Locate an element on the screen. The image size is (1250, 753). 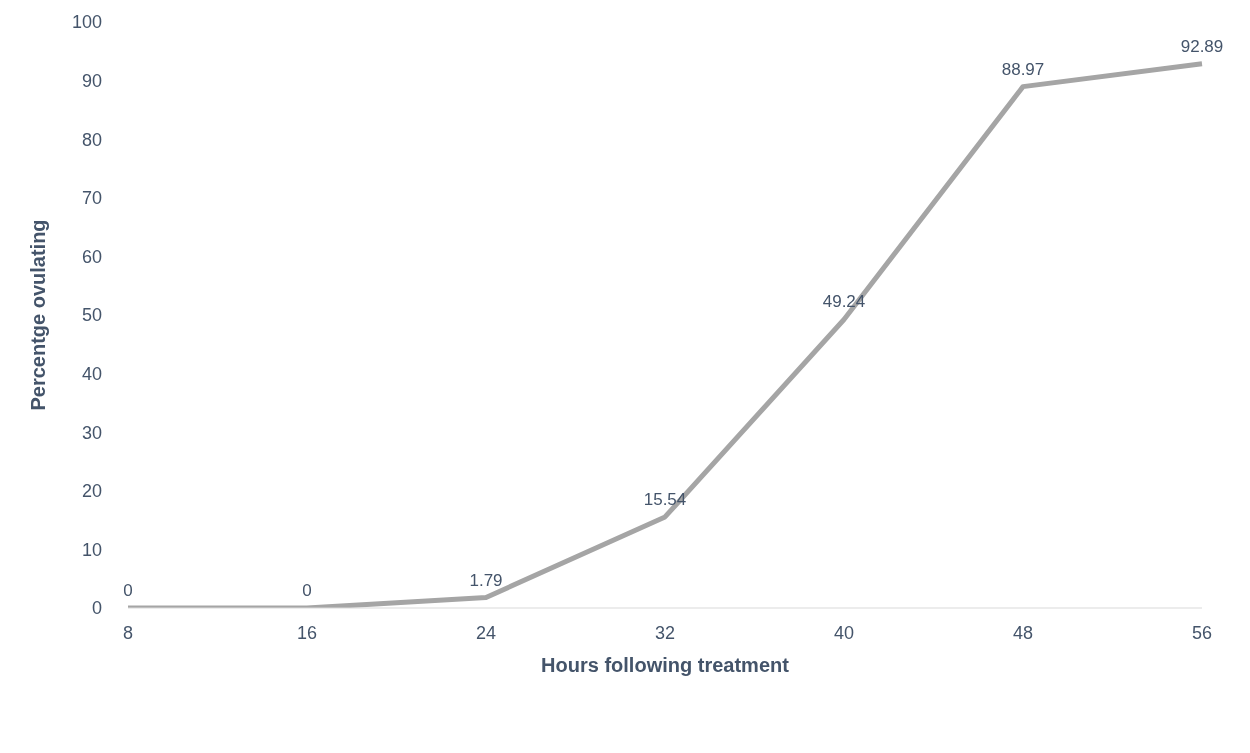
y-tick-label: 20 is located at coordinates (91, 491).